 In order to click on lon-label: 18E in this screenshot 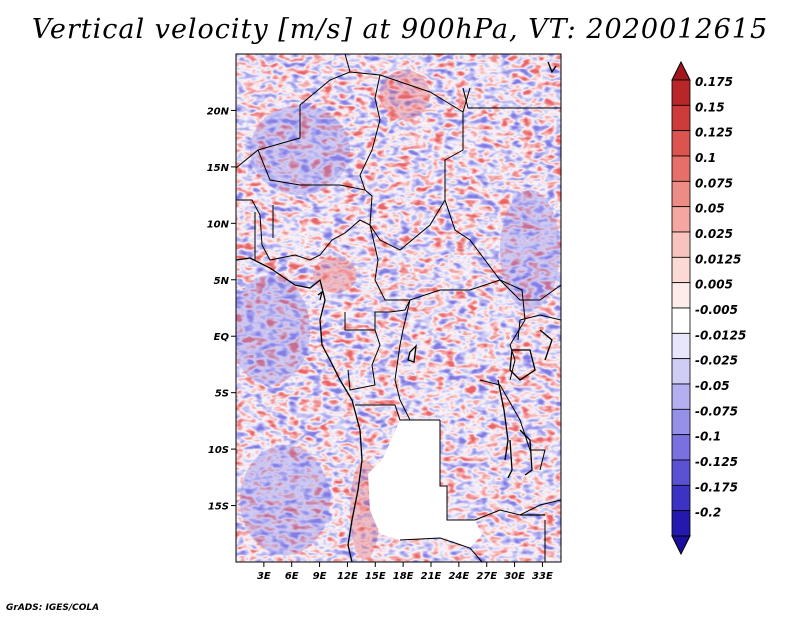, I will do `click(403, 576)`.